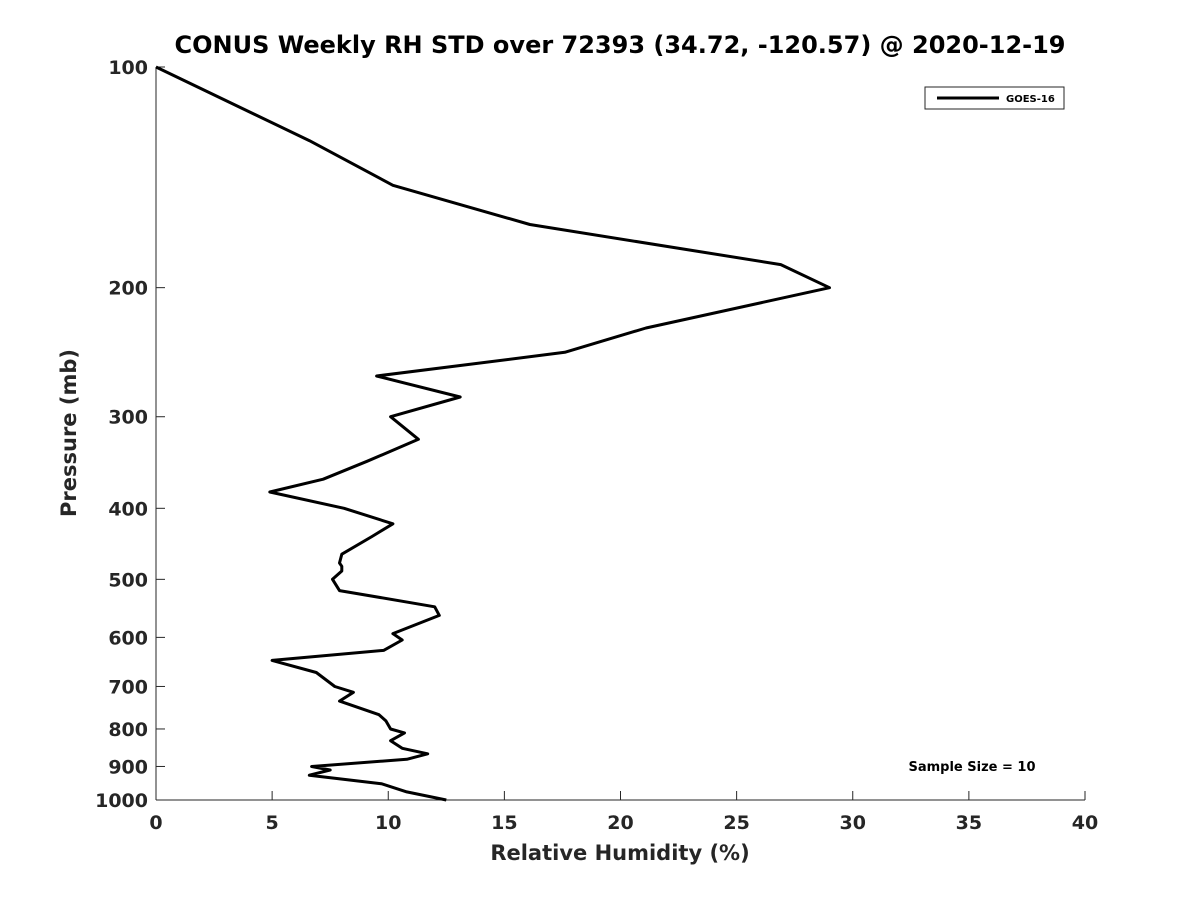 The height and width of the screenshot is (900, 1200). What do you see at coordinates (121, 801) in the screenshot?
I see `y-tick-label: 1000` at bounding box center [121, 801].